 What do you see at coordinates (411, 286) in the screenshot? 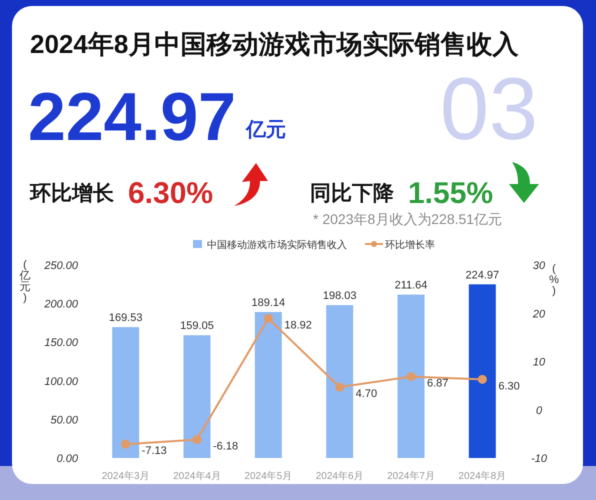
I see `data-label: 211.64` at bounding box center [411, 286].